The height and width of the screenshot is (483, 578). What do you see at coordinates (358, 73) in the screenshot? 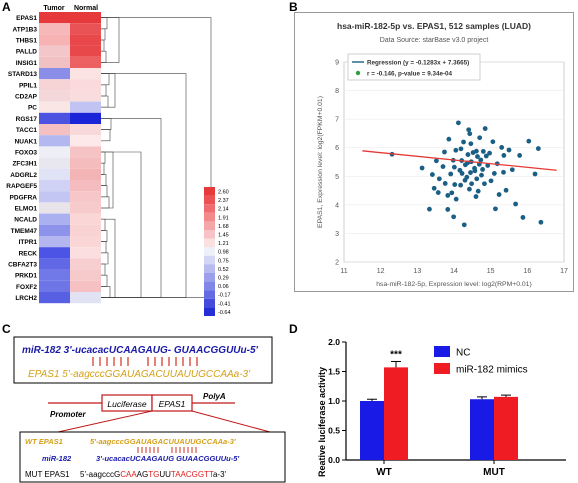
I see `legend-stat-swatch` at bounding box center [358, 73].